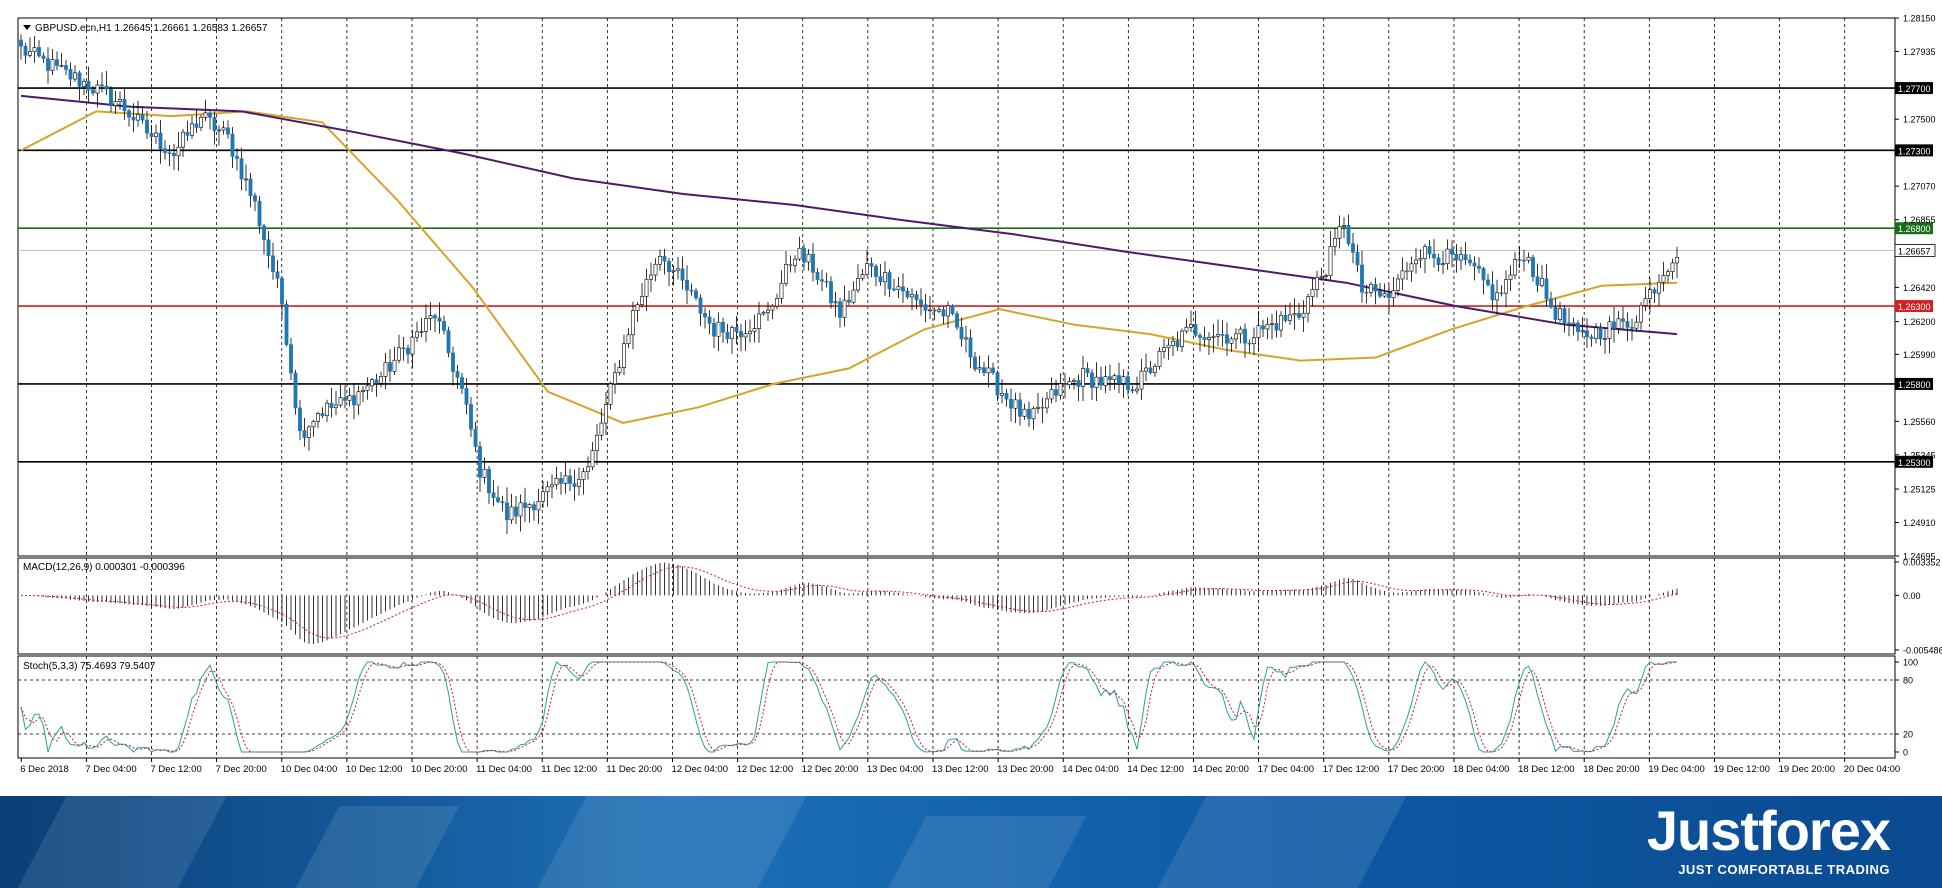 The height and width of the screenshot is (888, 1942). I want to click on stoch-tick-label: 20, so click(1908, 735).